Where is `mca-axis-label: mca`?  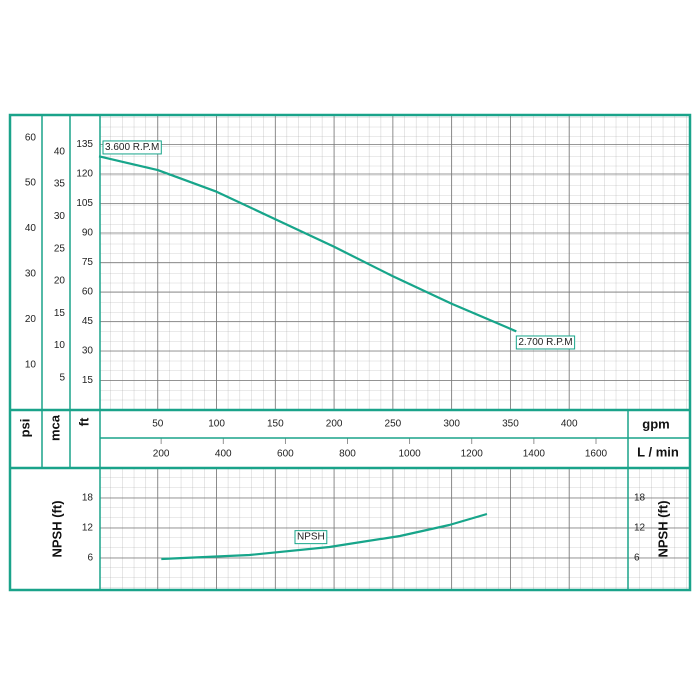 mca-axis-label: mca is located at coordinates (54, 427).